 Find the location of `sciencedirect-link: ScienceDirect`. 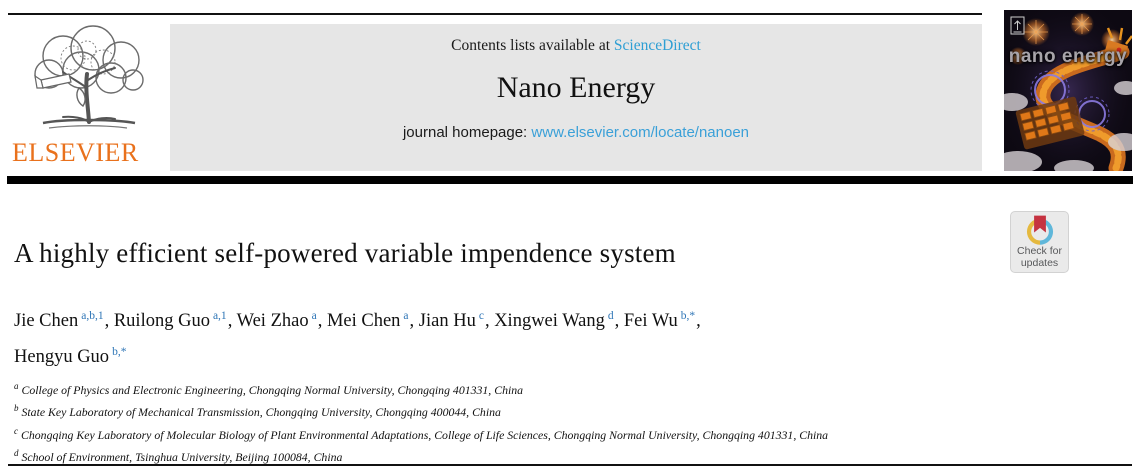

sciencedirect-link: ScienceDirect is located at coordinates (657, 45).